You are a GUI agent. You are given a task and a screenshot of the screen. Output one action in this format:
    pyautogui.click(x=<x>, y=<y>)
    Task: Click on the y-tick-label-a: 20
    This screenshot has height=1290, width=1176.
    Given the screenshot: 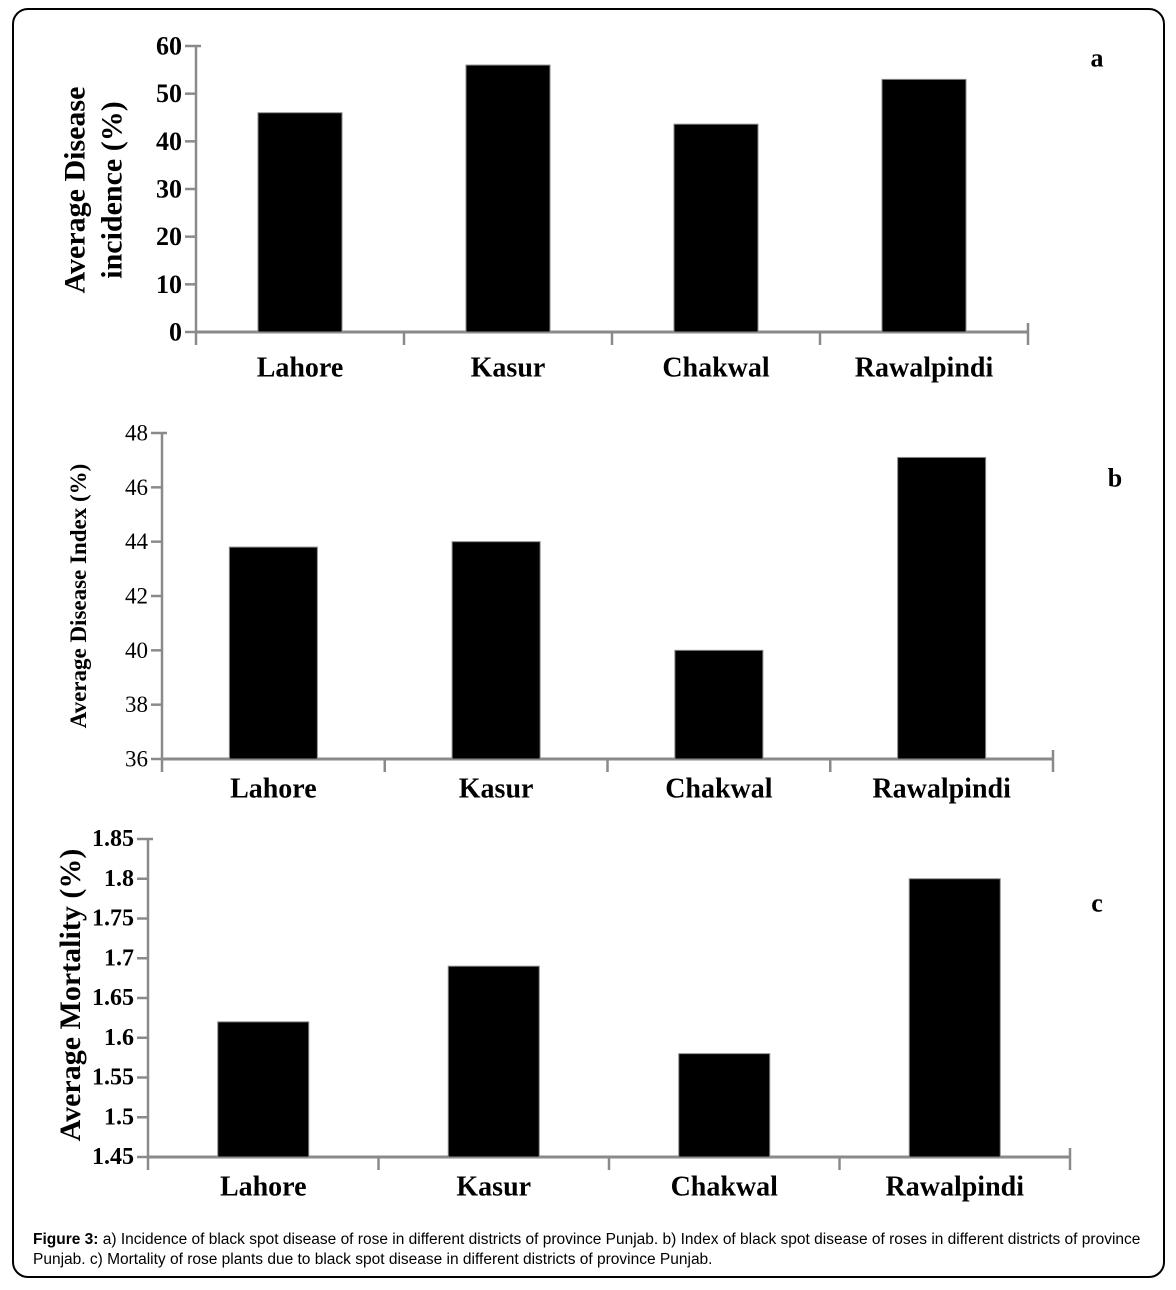 What is the action you would take?
    pyautogui.click(x=169, y=236)
    